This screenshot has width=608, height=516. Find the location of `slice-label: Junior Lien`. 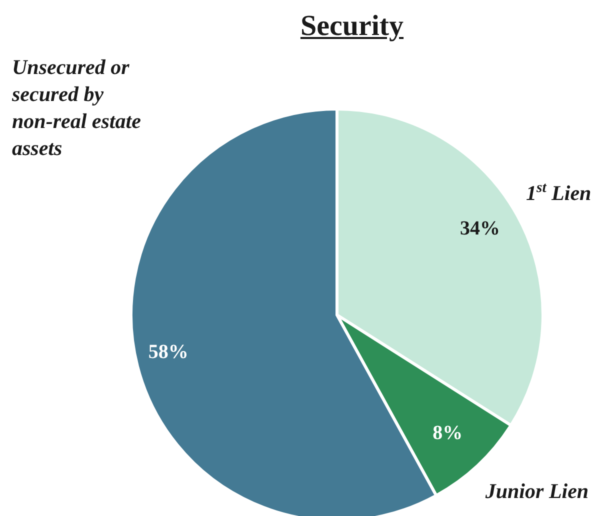

slice-label: Junior Lien is located at coordinates (536, 491).